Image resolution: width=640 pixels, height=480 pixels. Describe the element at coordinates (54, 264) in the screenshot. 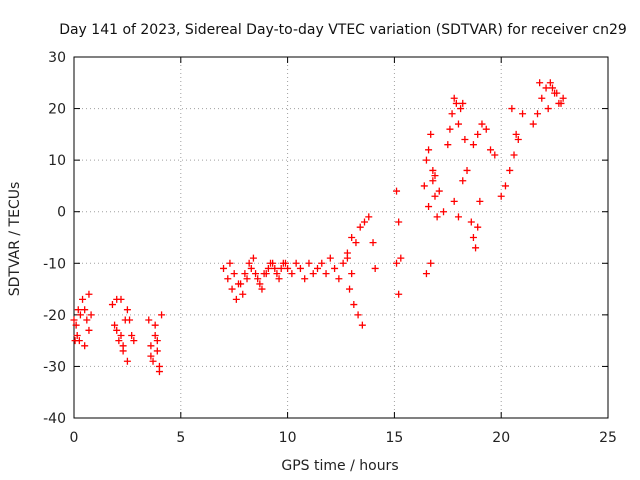

I see `y-tick-label: -10` at that location.